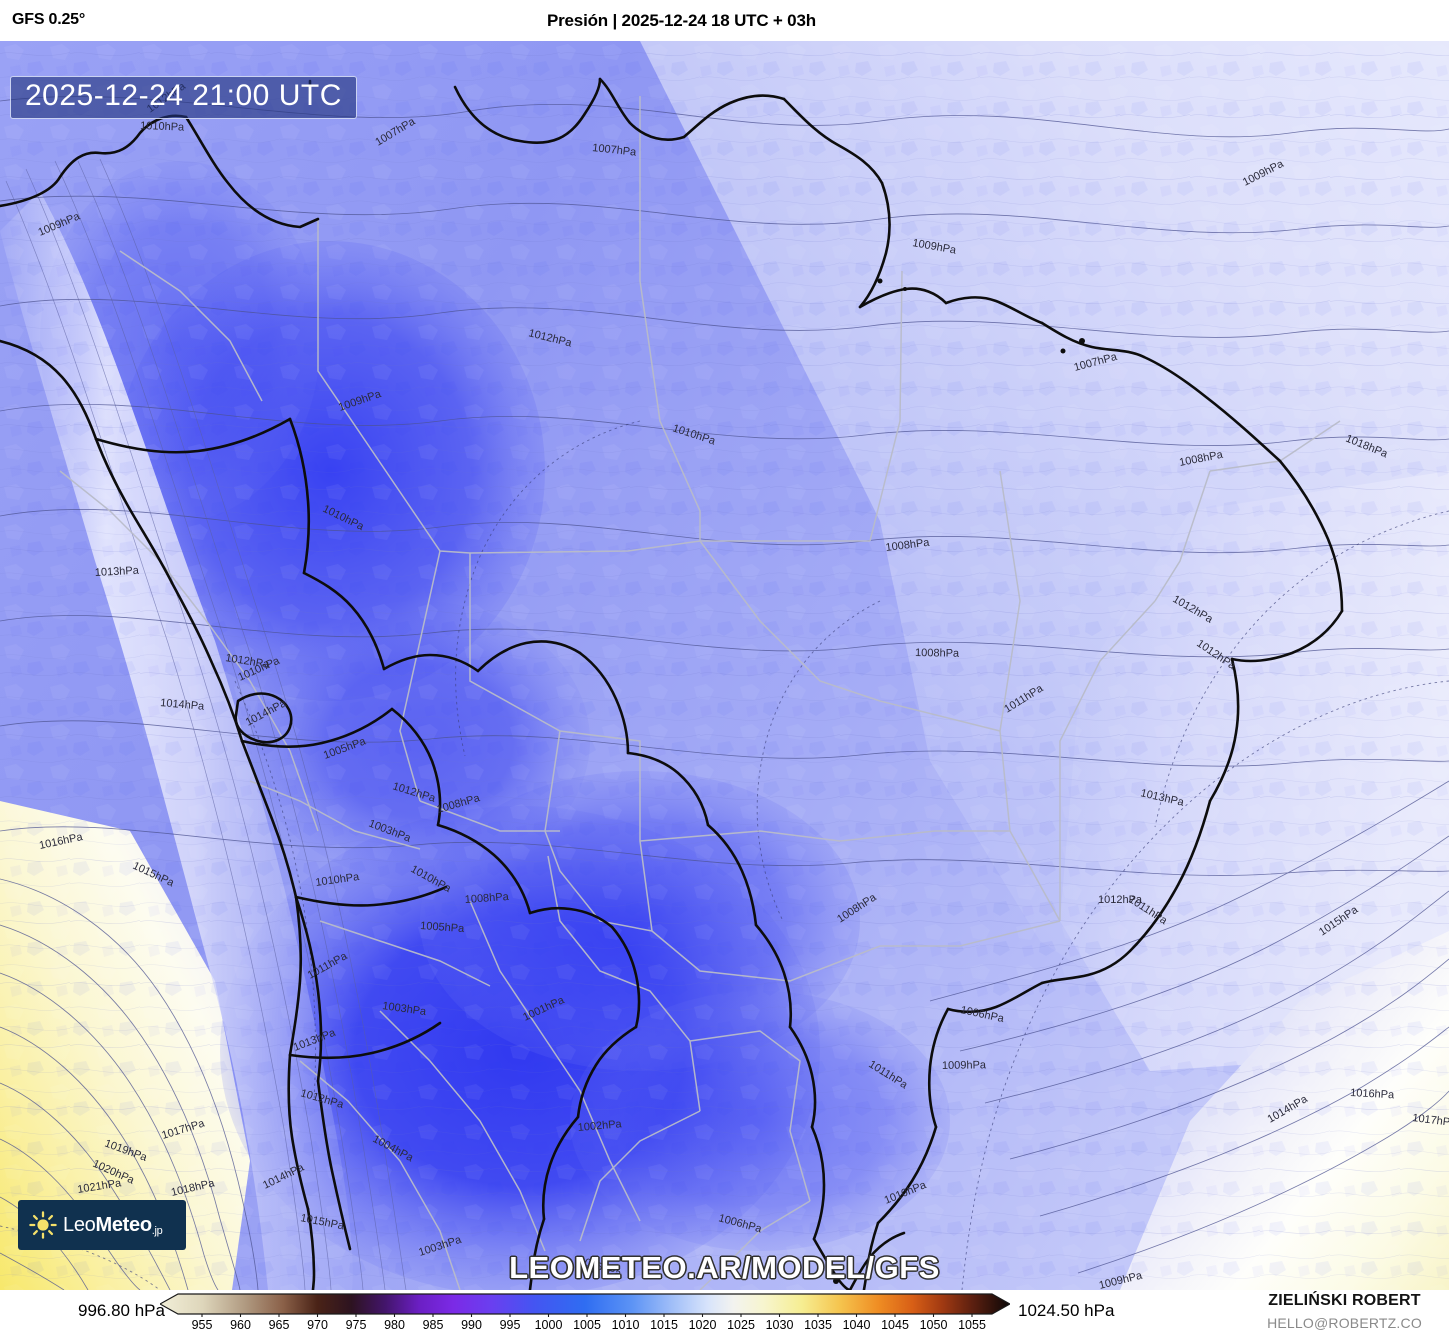 The width and height of the screenshot is (1449, 1338). What do you see at coordinates (1344, 1323) in the screenshot?
I see `author-email: HELLO@ROBERTZ.CO` at bounding box center [1344, 1323].